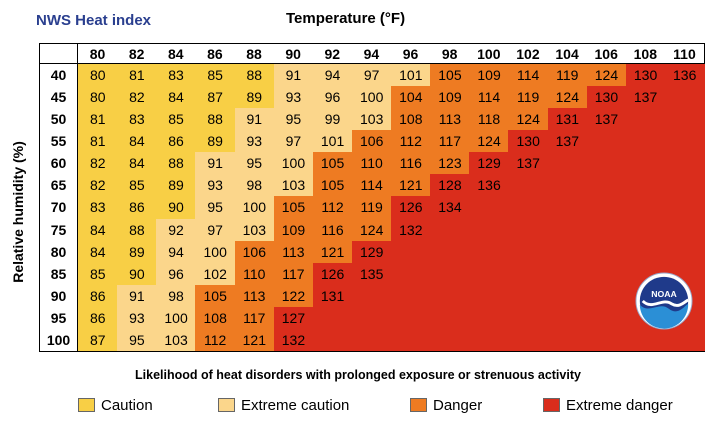 Image resolution: width=716 pixels, height=425 pixels. Describe the element at coordinates (411, 54) in the screenshot. I see `temperature-tick-label: 96` at that location.